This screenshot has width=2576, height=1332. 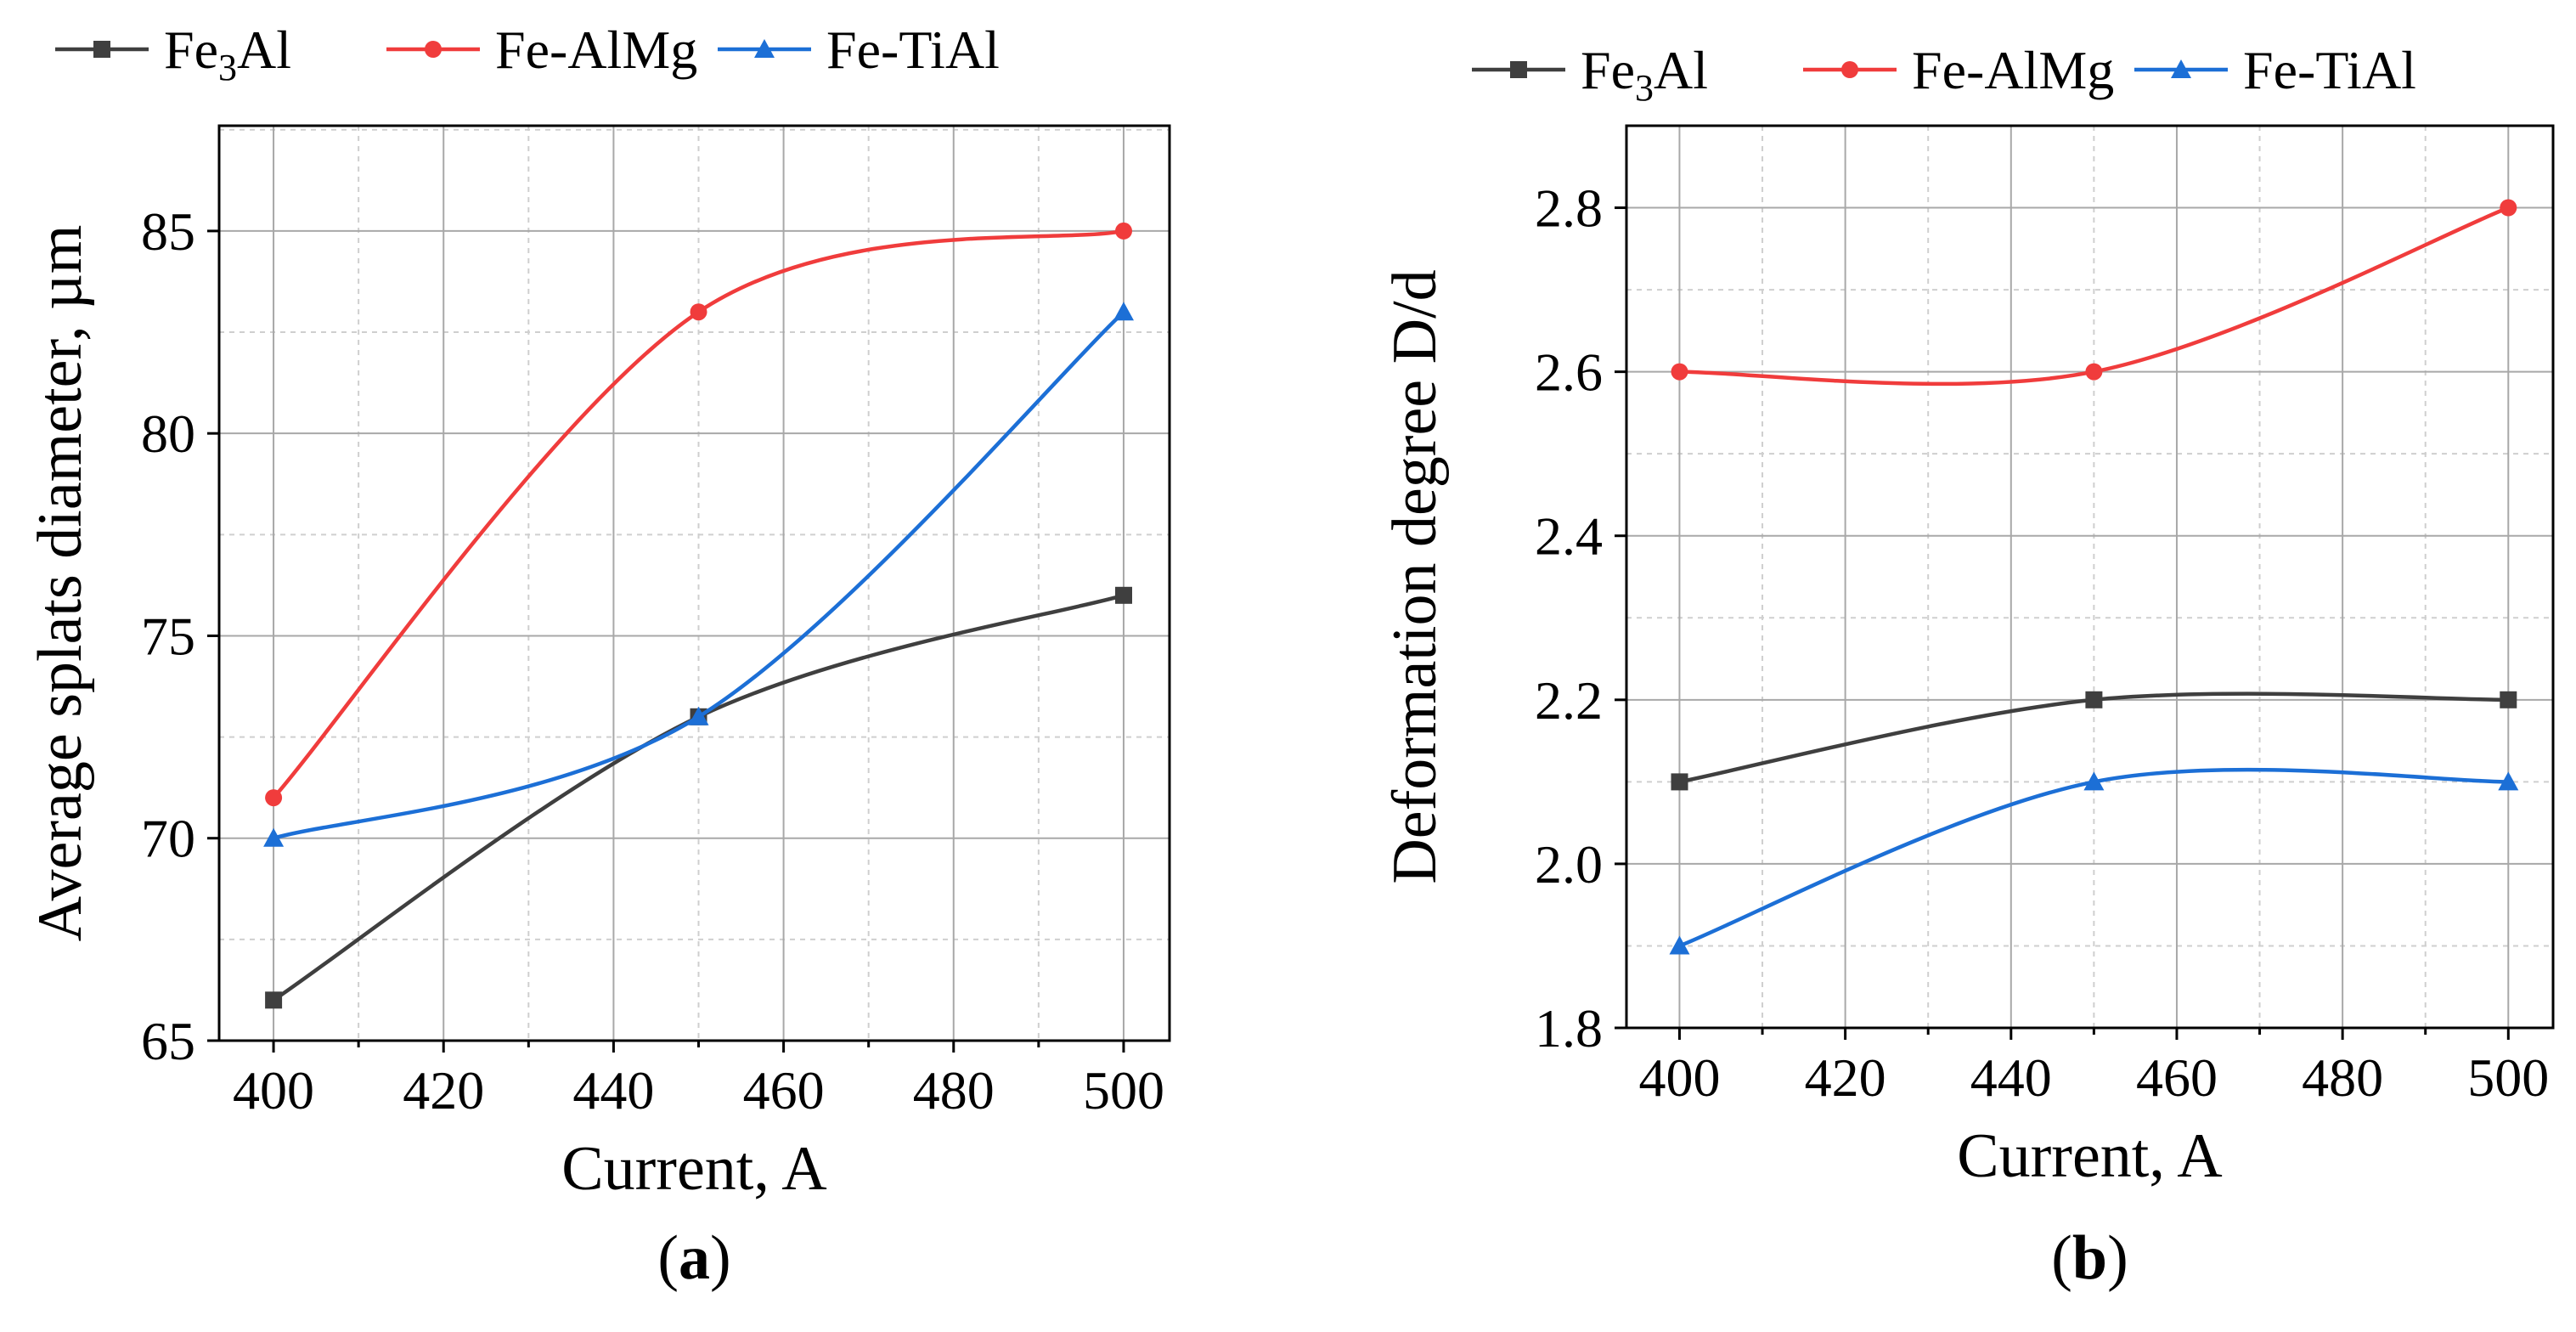 What do you see at coordinates (1569, 372) in the screenshot?
I see `y-tick-label: 2.6` at bounding box center [1569, 372].